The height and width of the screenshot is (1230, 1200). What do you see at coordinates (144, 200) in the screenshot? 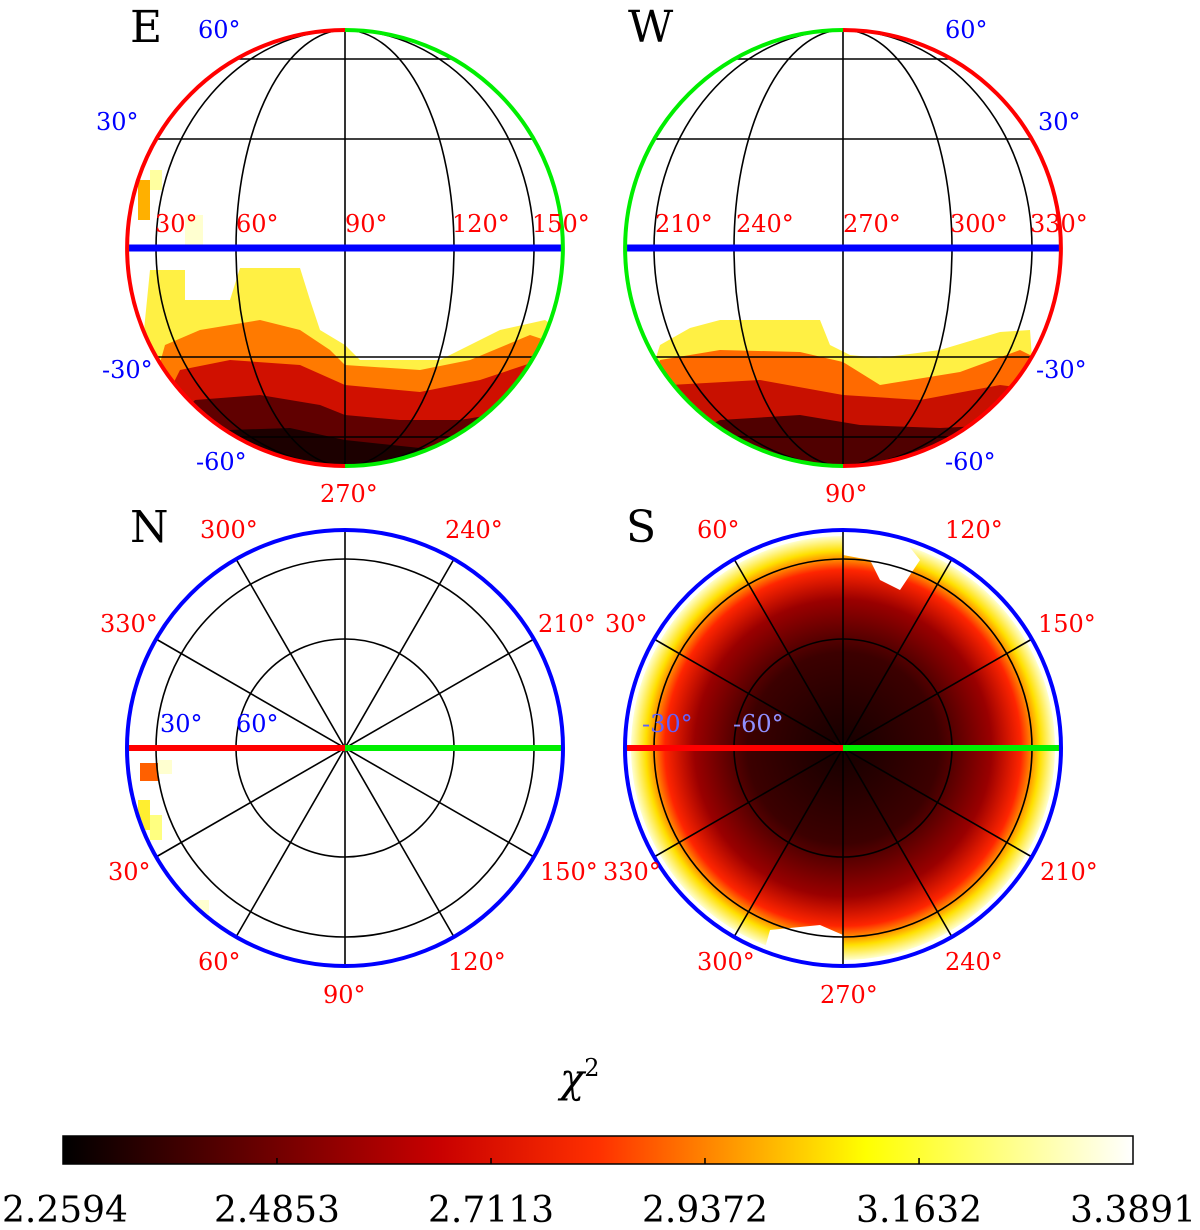
I see `panel-e-patch` at bounding box center [144, 200].